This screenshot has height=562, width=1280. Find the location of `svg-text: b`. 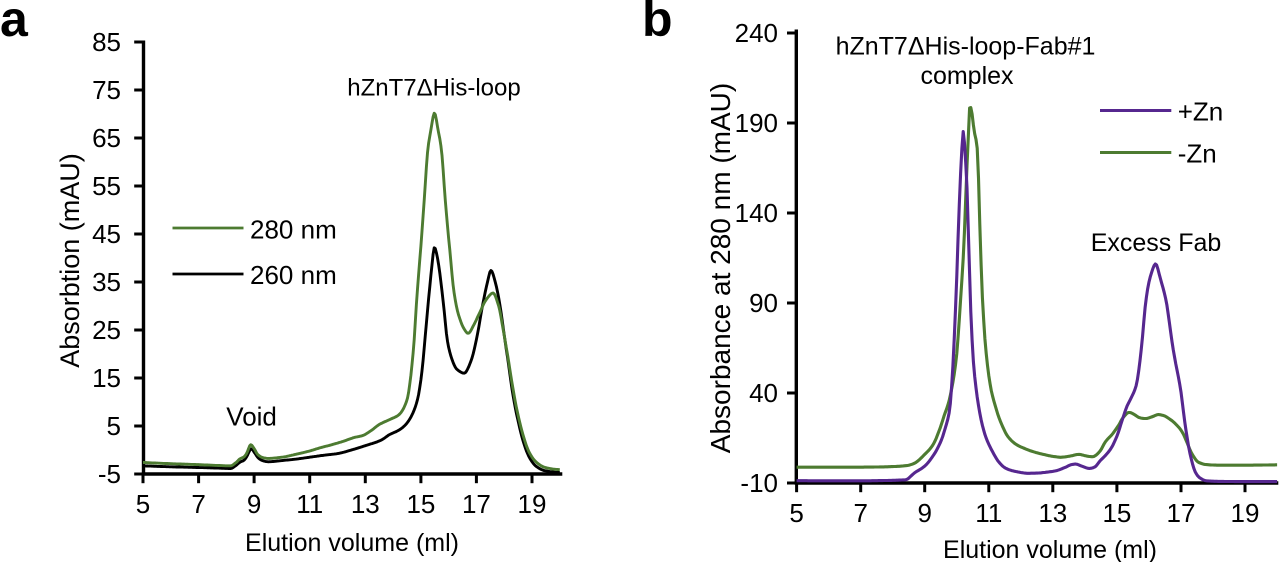

svg-text: b is located at coordinates (657, 23).